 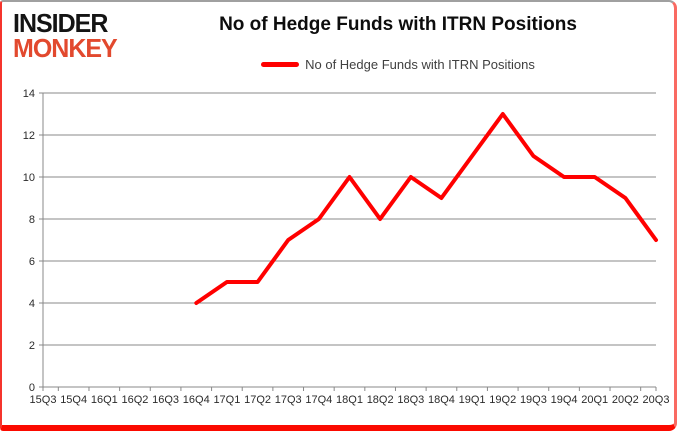 What do you see at coordinates (32, 304) in the screenshot?
I see `y-tick-label: 4` at bounding box center [32, 304].